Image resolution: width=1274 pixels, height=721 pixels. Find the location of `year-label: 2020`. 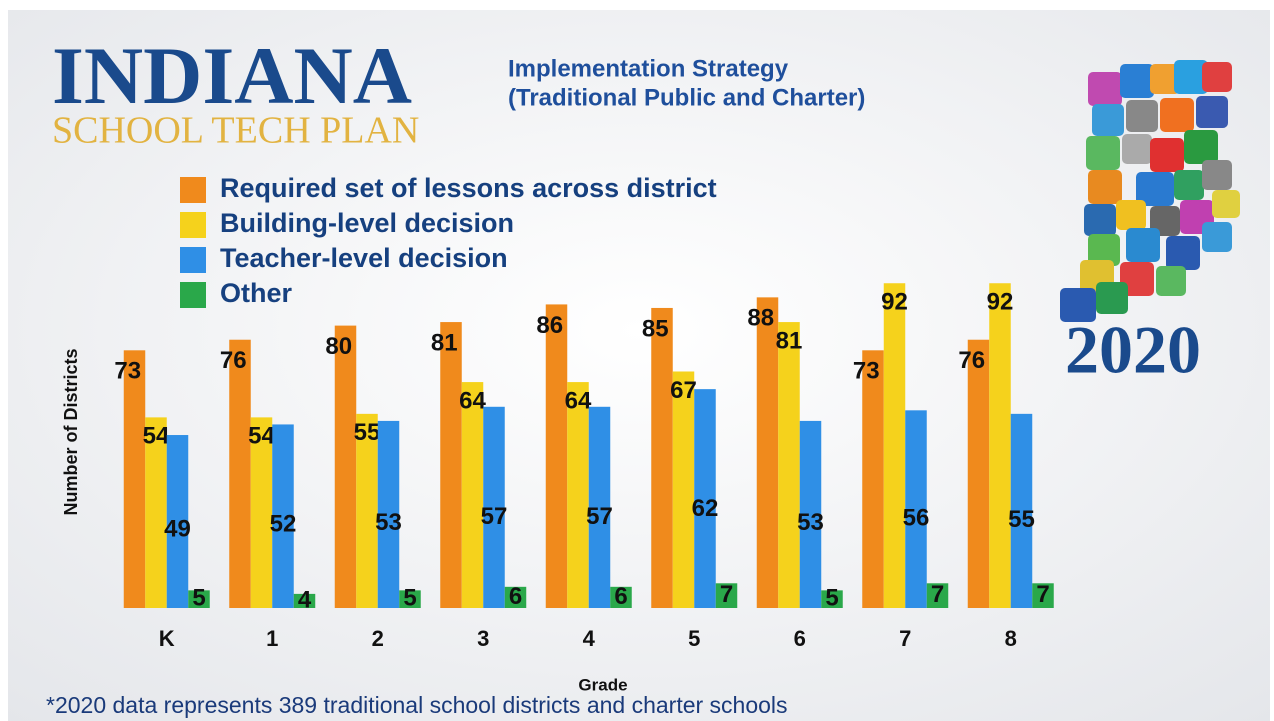

year-label: 2020 is located at coordinates (1133, 350).